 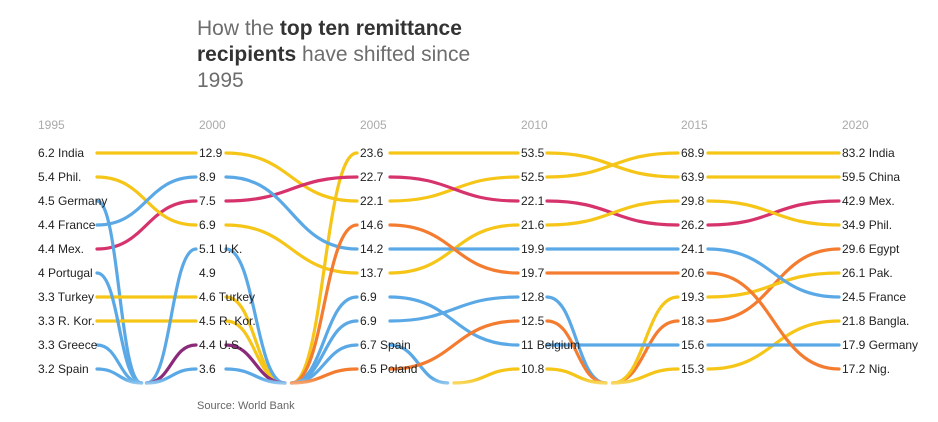 What do you see at coordinates (693, 177) in the screenshot?
I see `rank-label: 63.9` at bounding box center [693, 177].